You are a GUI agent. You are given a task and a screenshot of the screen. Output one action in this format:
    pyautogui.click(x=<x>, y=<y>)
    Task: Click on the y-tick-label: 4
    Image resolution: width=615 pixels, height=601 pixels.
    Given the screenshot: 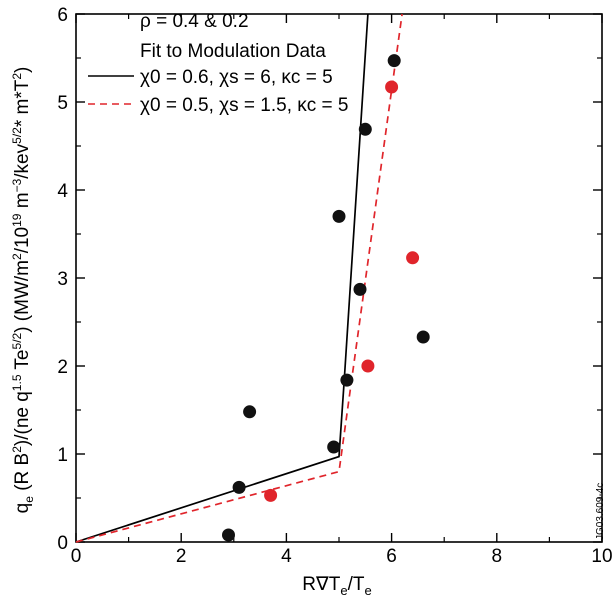 What is the action you would take?
    pyautogui.click(x=62, y=191)
    